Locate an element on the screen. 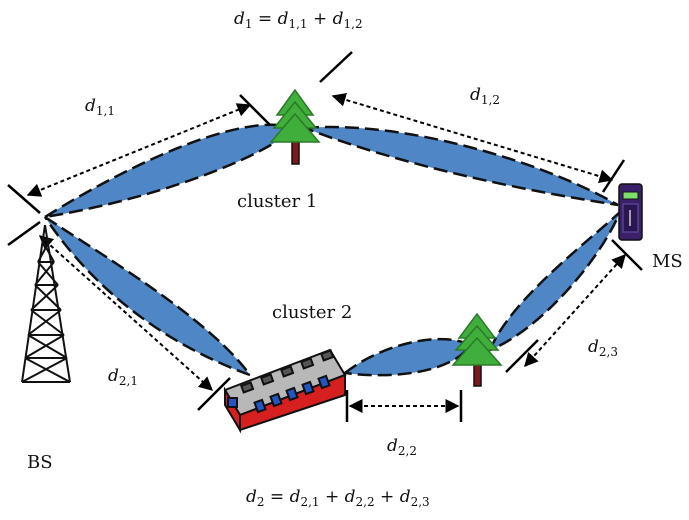 The width and height of the screenshot is (689, 520). bus-icon is located at coordinates (285, 390).